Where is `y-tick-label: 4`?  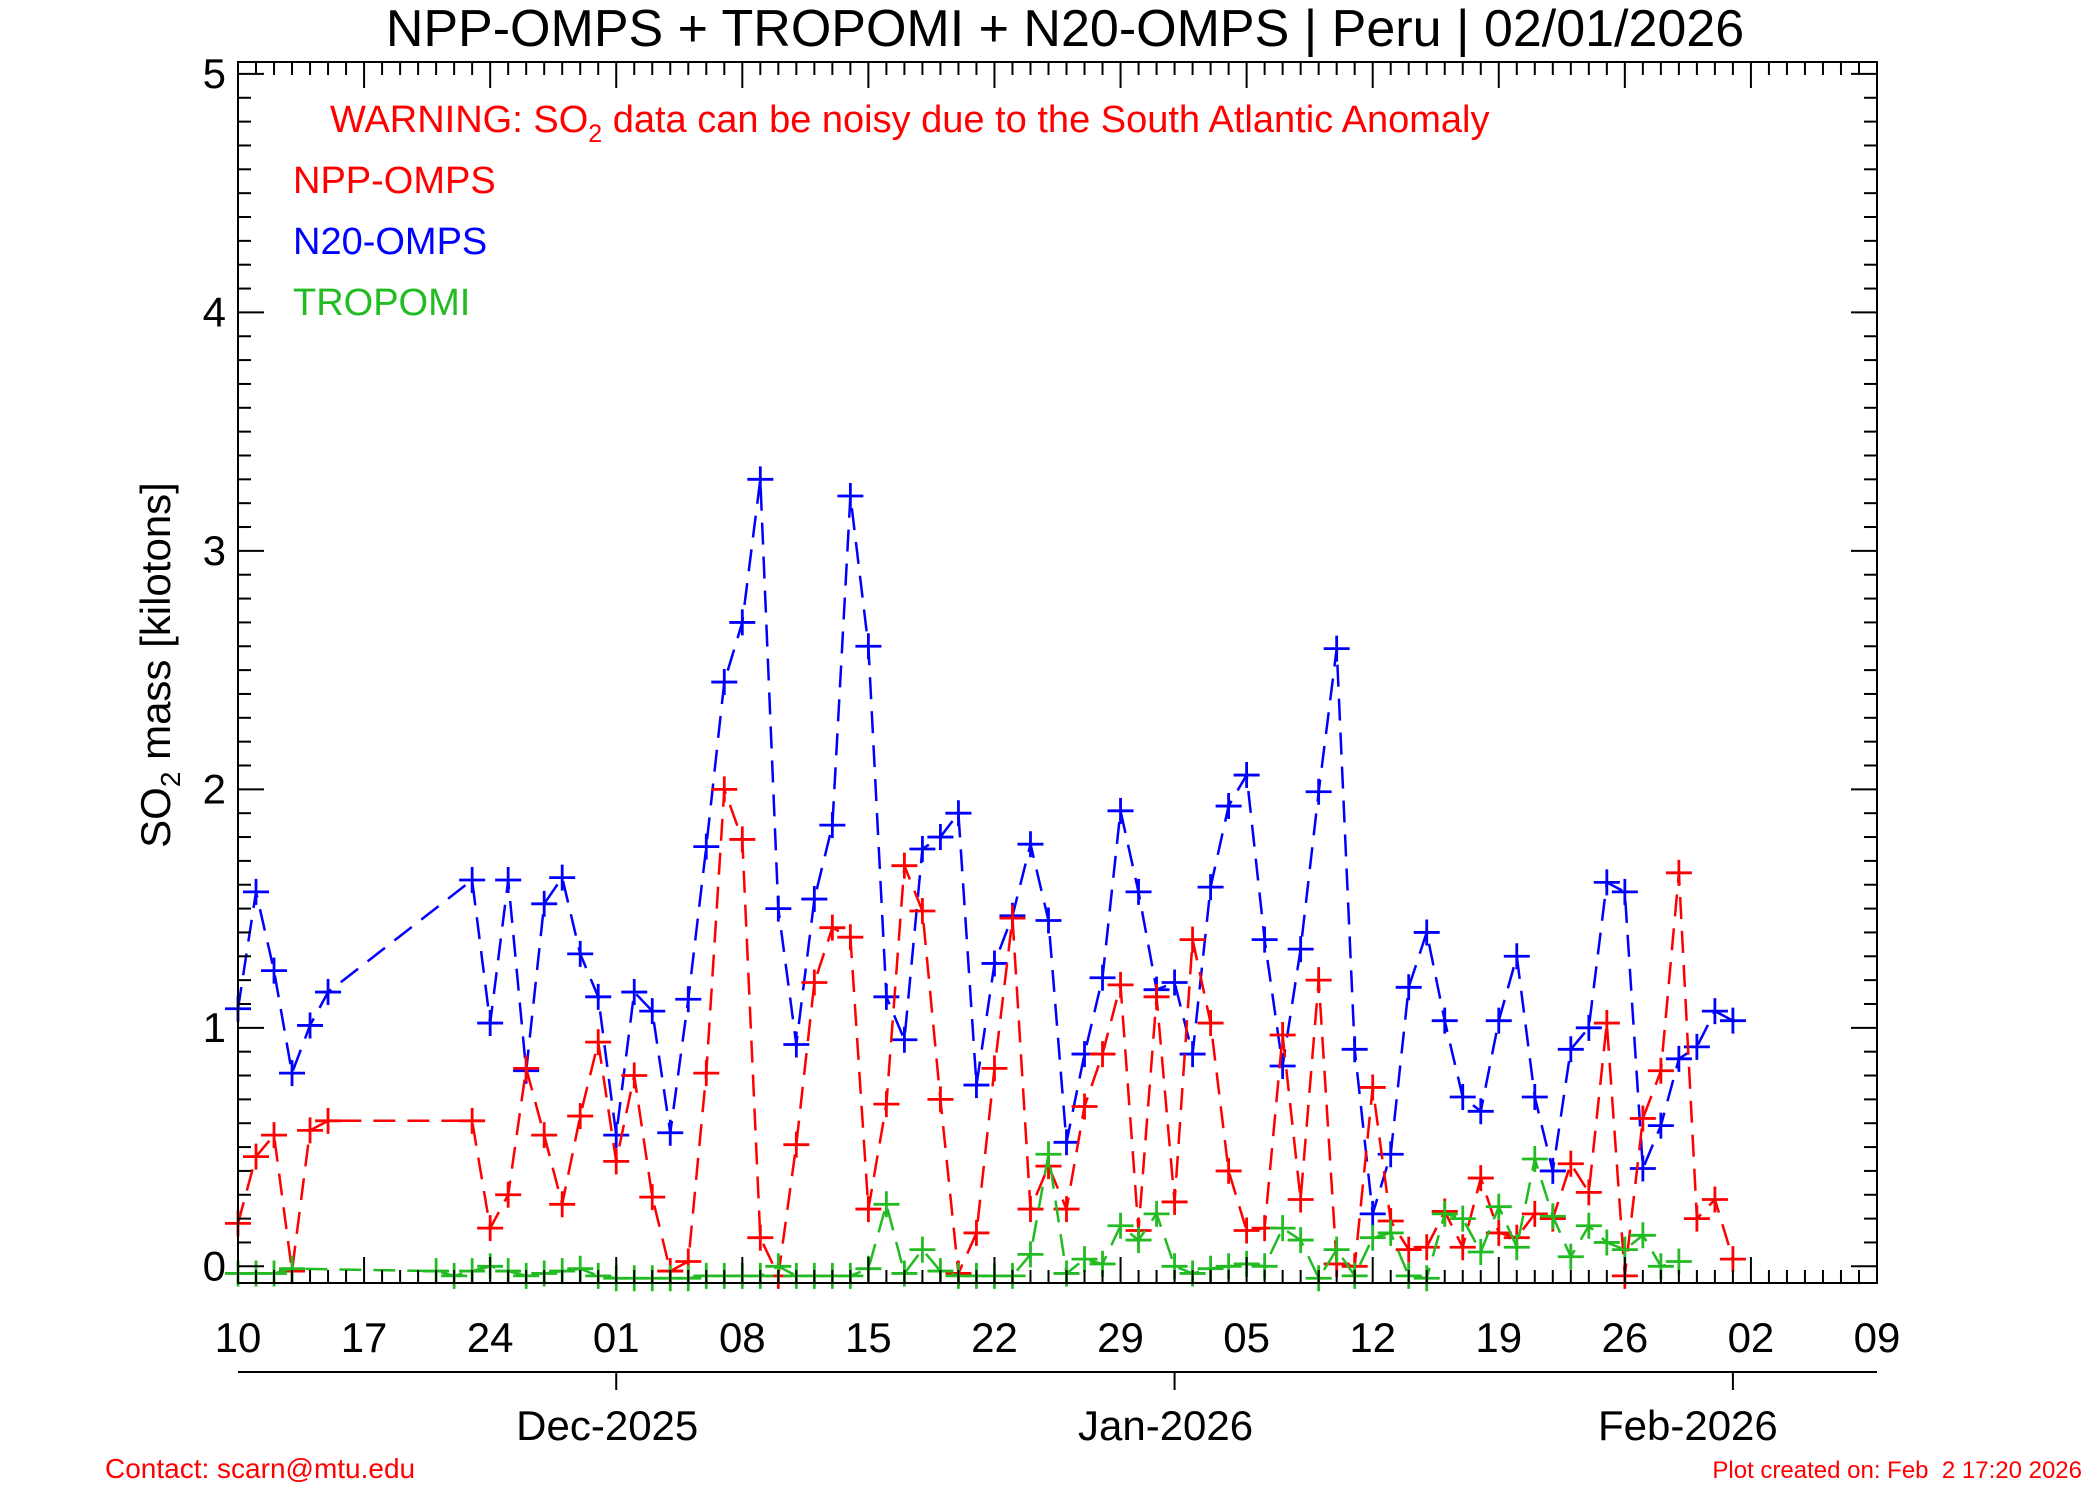
y-tick-label: 4 is located at coordinates (214, 311).